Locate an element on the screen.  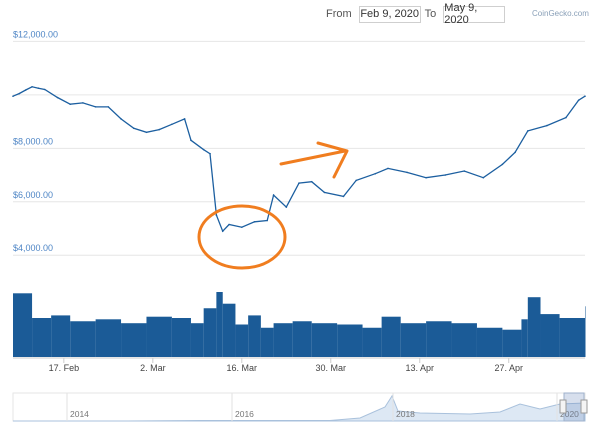
navigator-ticks: 2014 2016 2018 2020 is located at coordinates (322, 407).